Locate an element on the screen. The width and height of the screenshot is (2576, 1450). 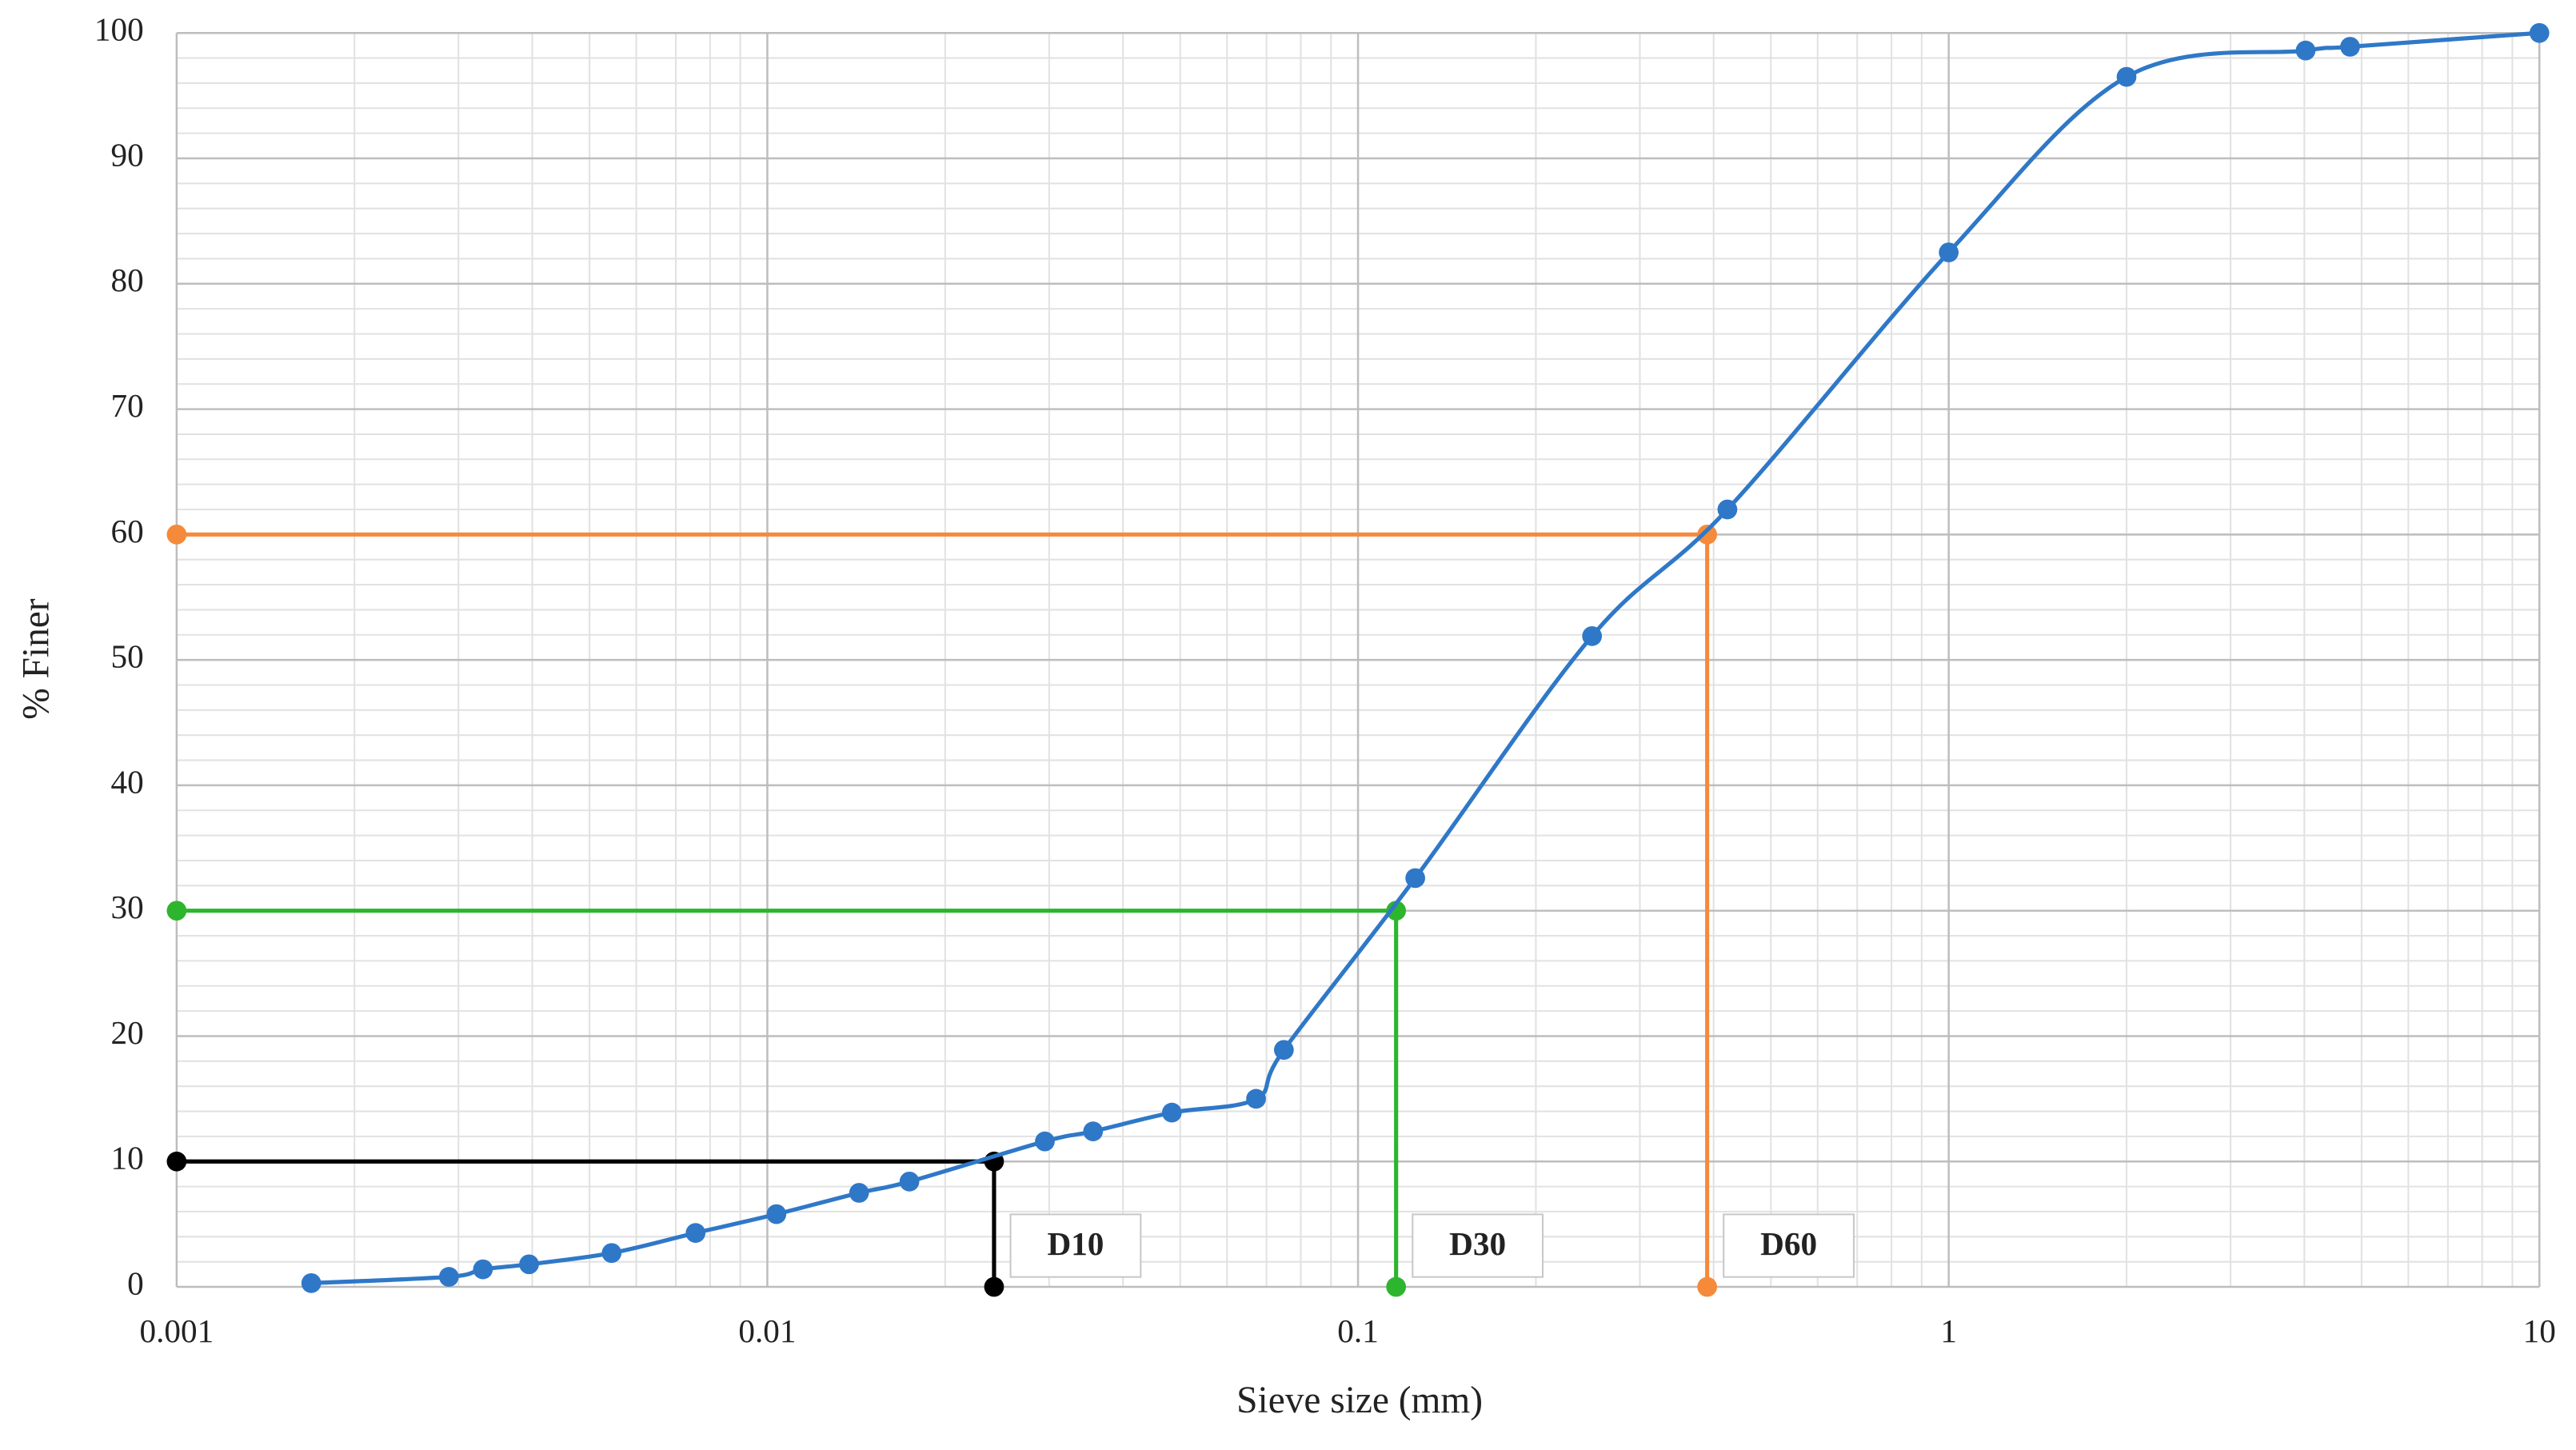
y-tick-label: 30 is located at coordinates (127, 907).